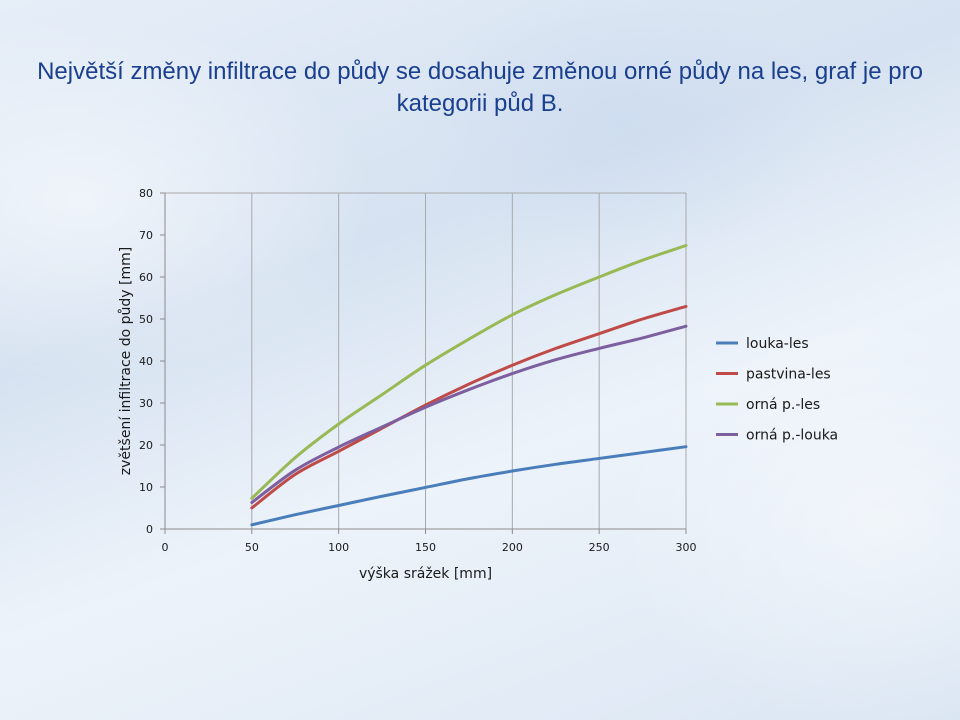  Describe the element at coordinates (146, 445) in the screenshot. I see `y-tick-label: 20` at that location.